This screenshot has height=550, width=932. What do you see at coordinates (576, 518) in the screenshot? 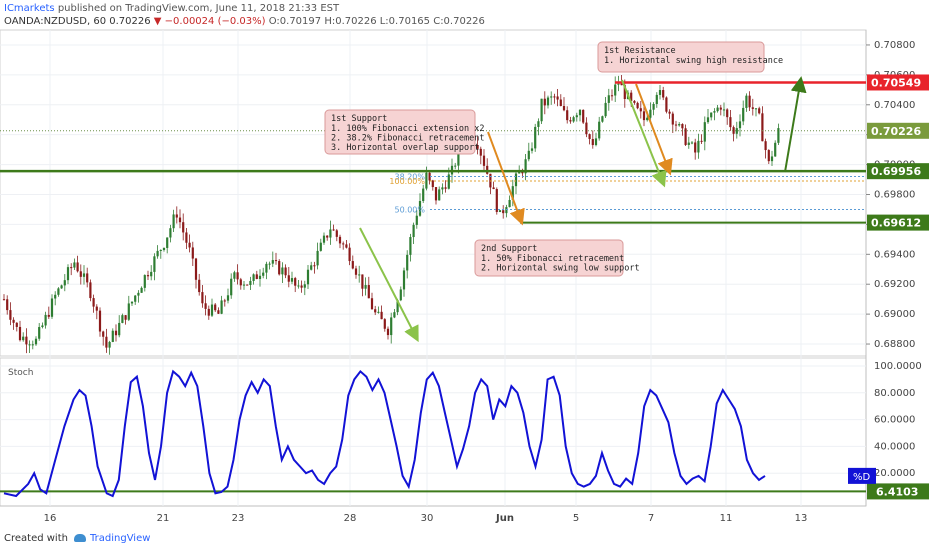
I see `time-tick-label: 5` at bounding box center [576, 518].